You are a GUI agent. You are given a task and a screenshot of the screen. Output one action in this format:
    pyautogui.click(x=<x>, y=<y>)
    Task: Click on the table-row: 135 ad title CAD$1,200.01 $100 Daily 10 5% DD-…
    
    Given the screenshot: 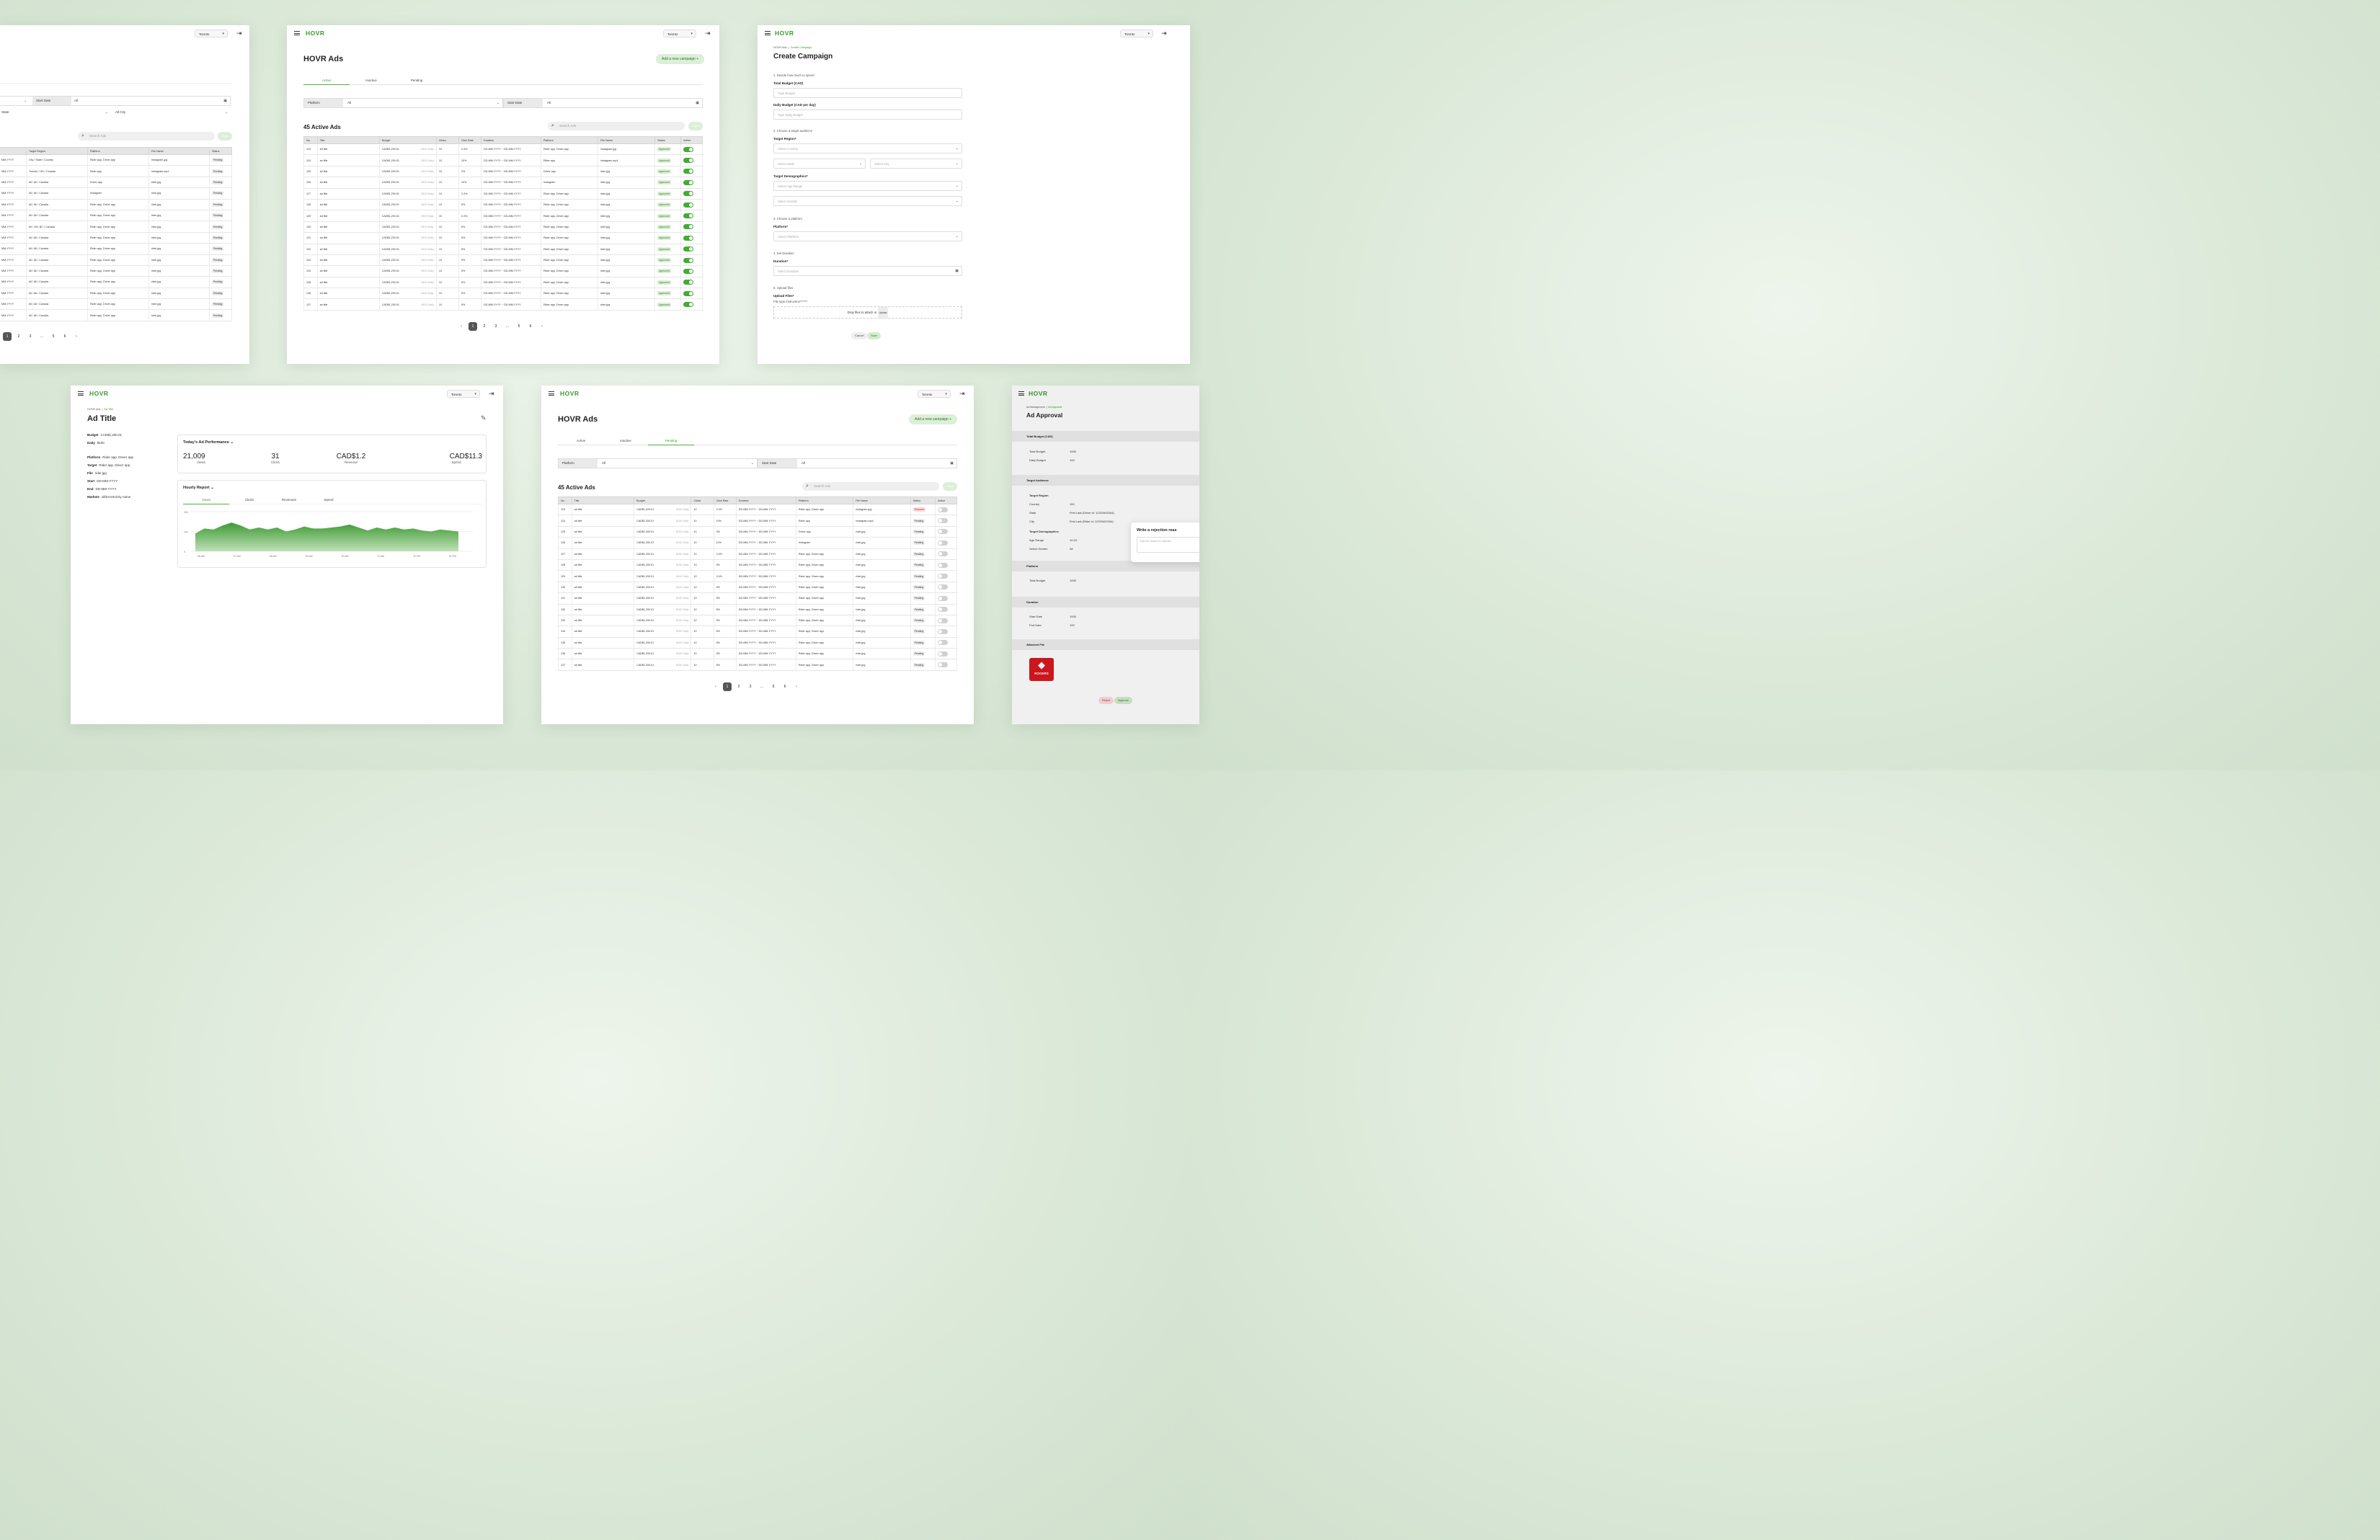 What is the action you would take?
    pyautogui.click(x=757, y=643)
    